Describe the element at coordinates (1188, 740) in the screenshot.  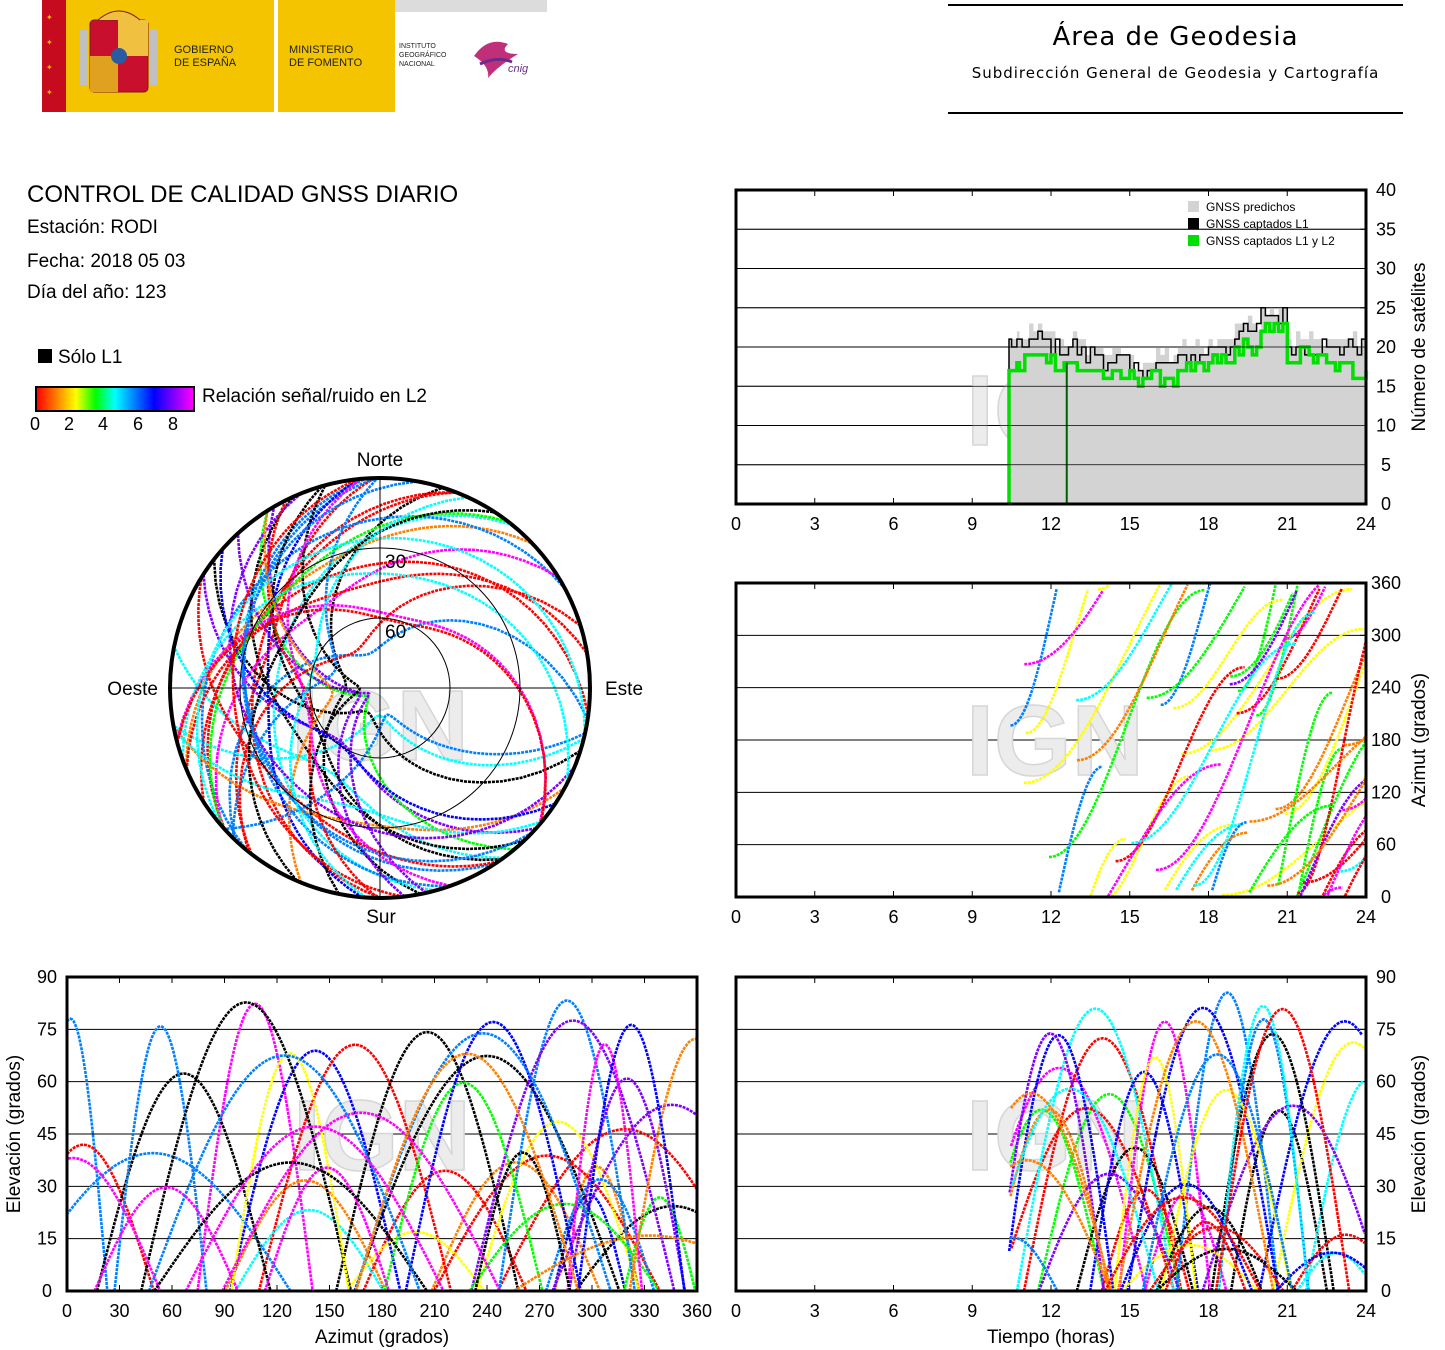
I see `azimuth-tracks` at that location.